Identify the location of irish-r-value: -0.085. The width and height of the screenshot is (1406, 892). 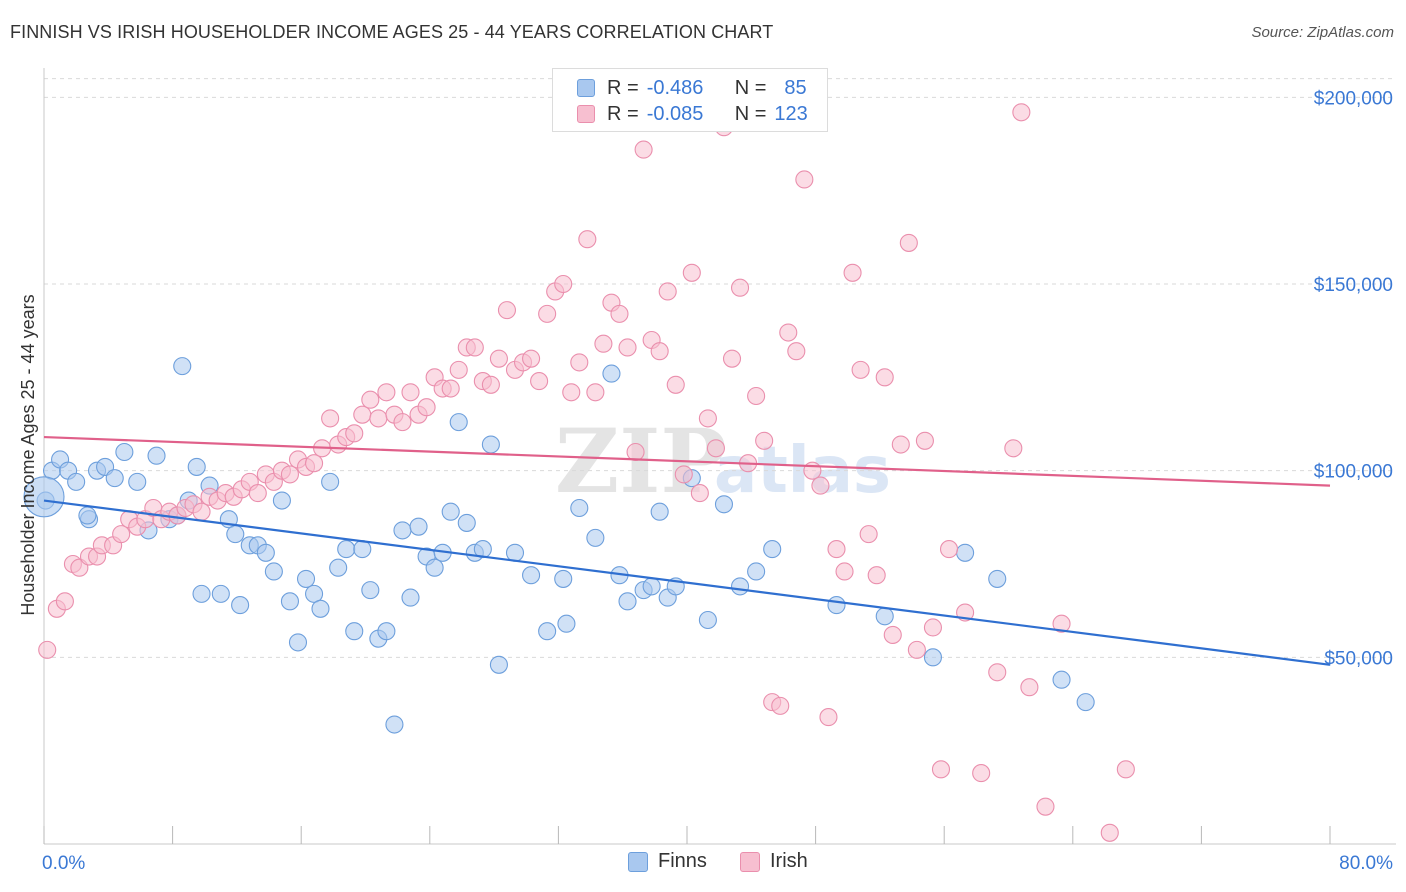
(675, 113).